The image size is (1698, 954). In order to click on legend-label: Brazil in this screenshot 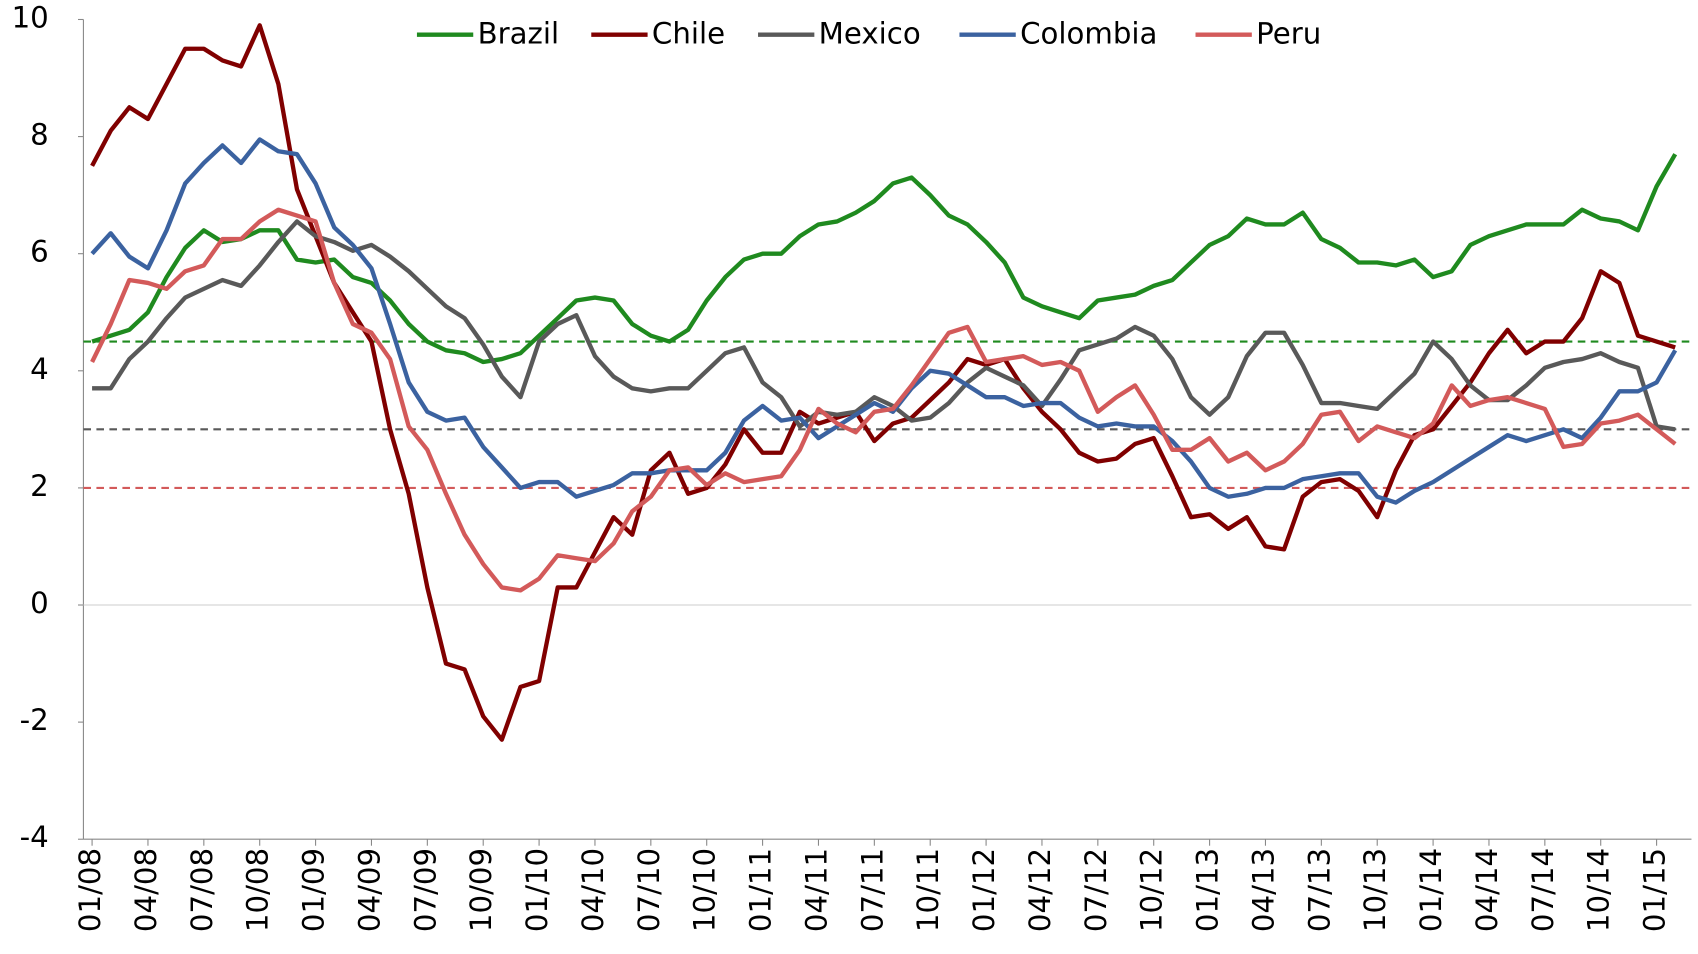, I will do `click(519, 34)`.